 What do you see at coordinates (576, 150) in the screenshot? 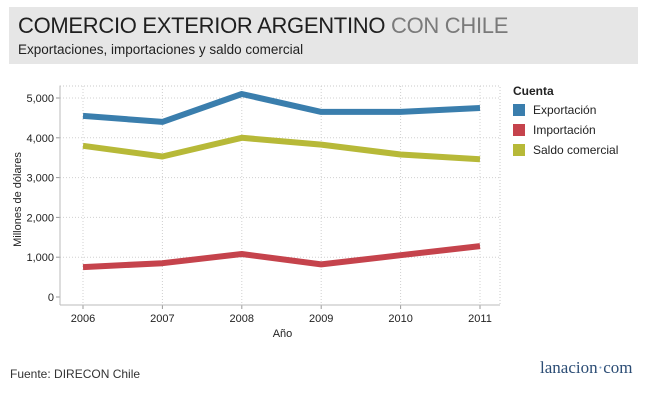
I see `legend-label: Saldo comercial` at bounding box center [576, 150].